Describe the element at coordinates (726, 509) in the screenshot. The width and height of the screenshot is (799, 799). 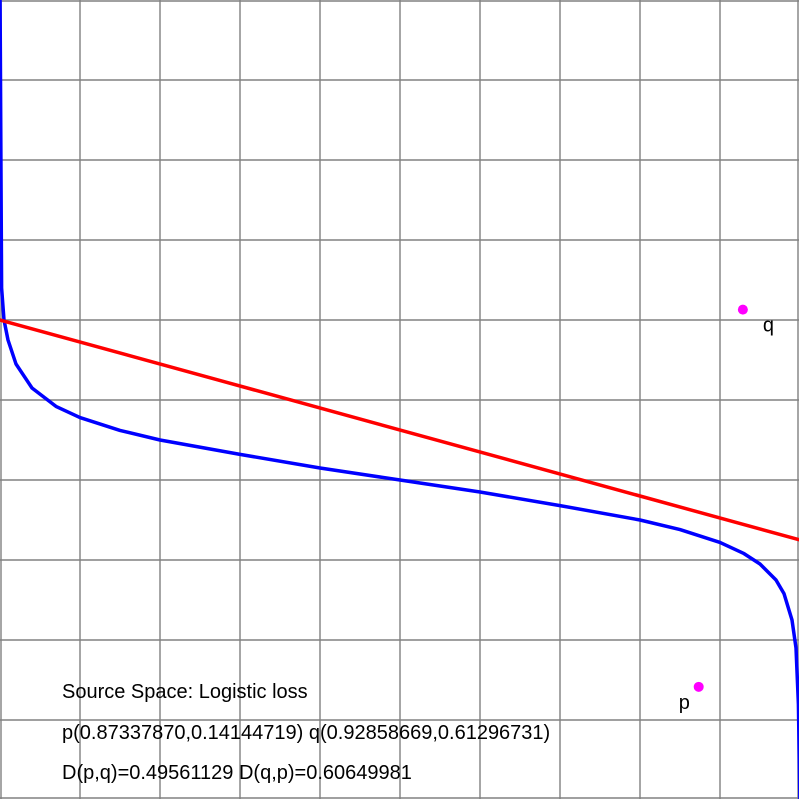
I see `points-layer: pq` at that location.